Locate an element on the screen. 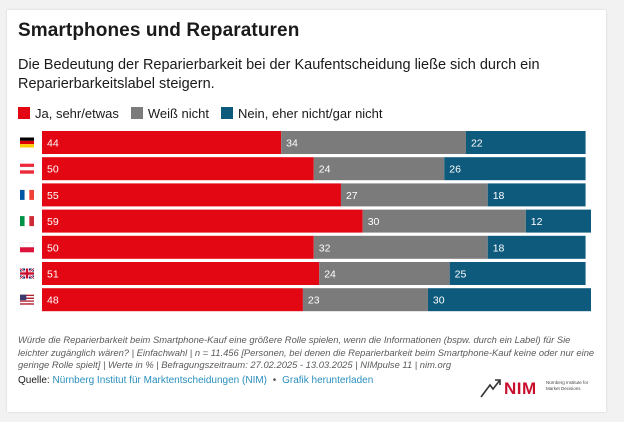  legend-swatch-nein is located at coordinates (227, 113).